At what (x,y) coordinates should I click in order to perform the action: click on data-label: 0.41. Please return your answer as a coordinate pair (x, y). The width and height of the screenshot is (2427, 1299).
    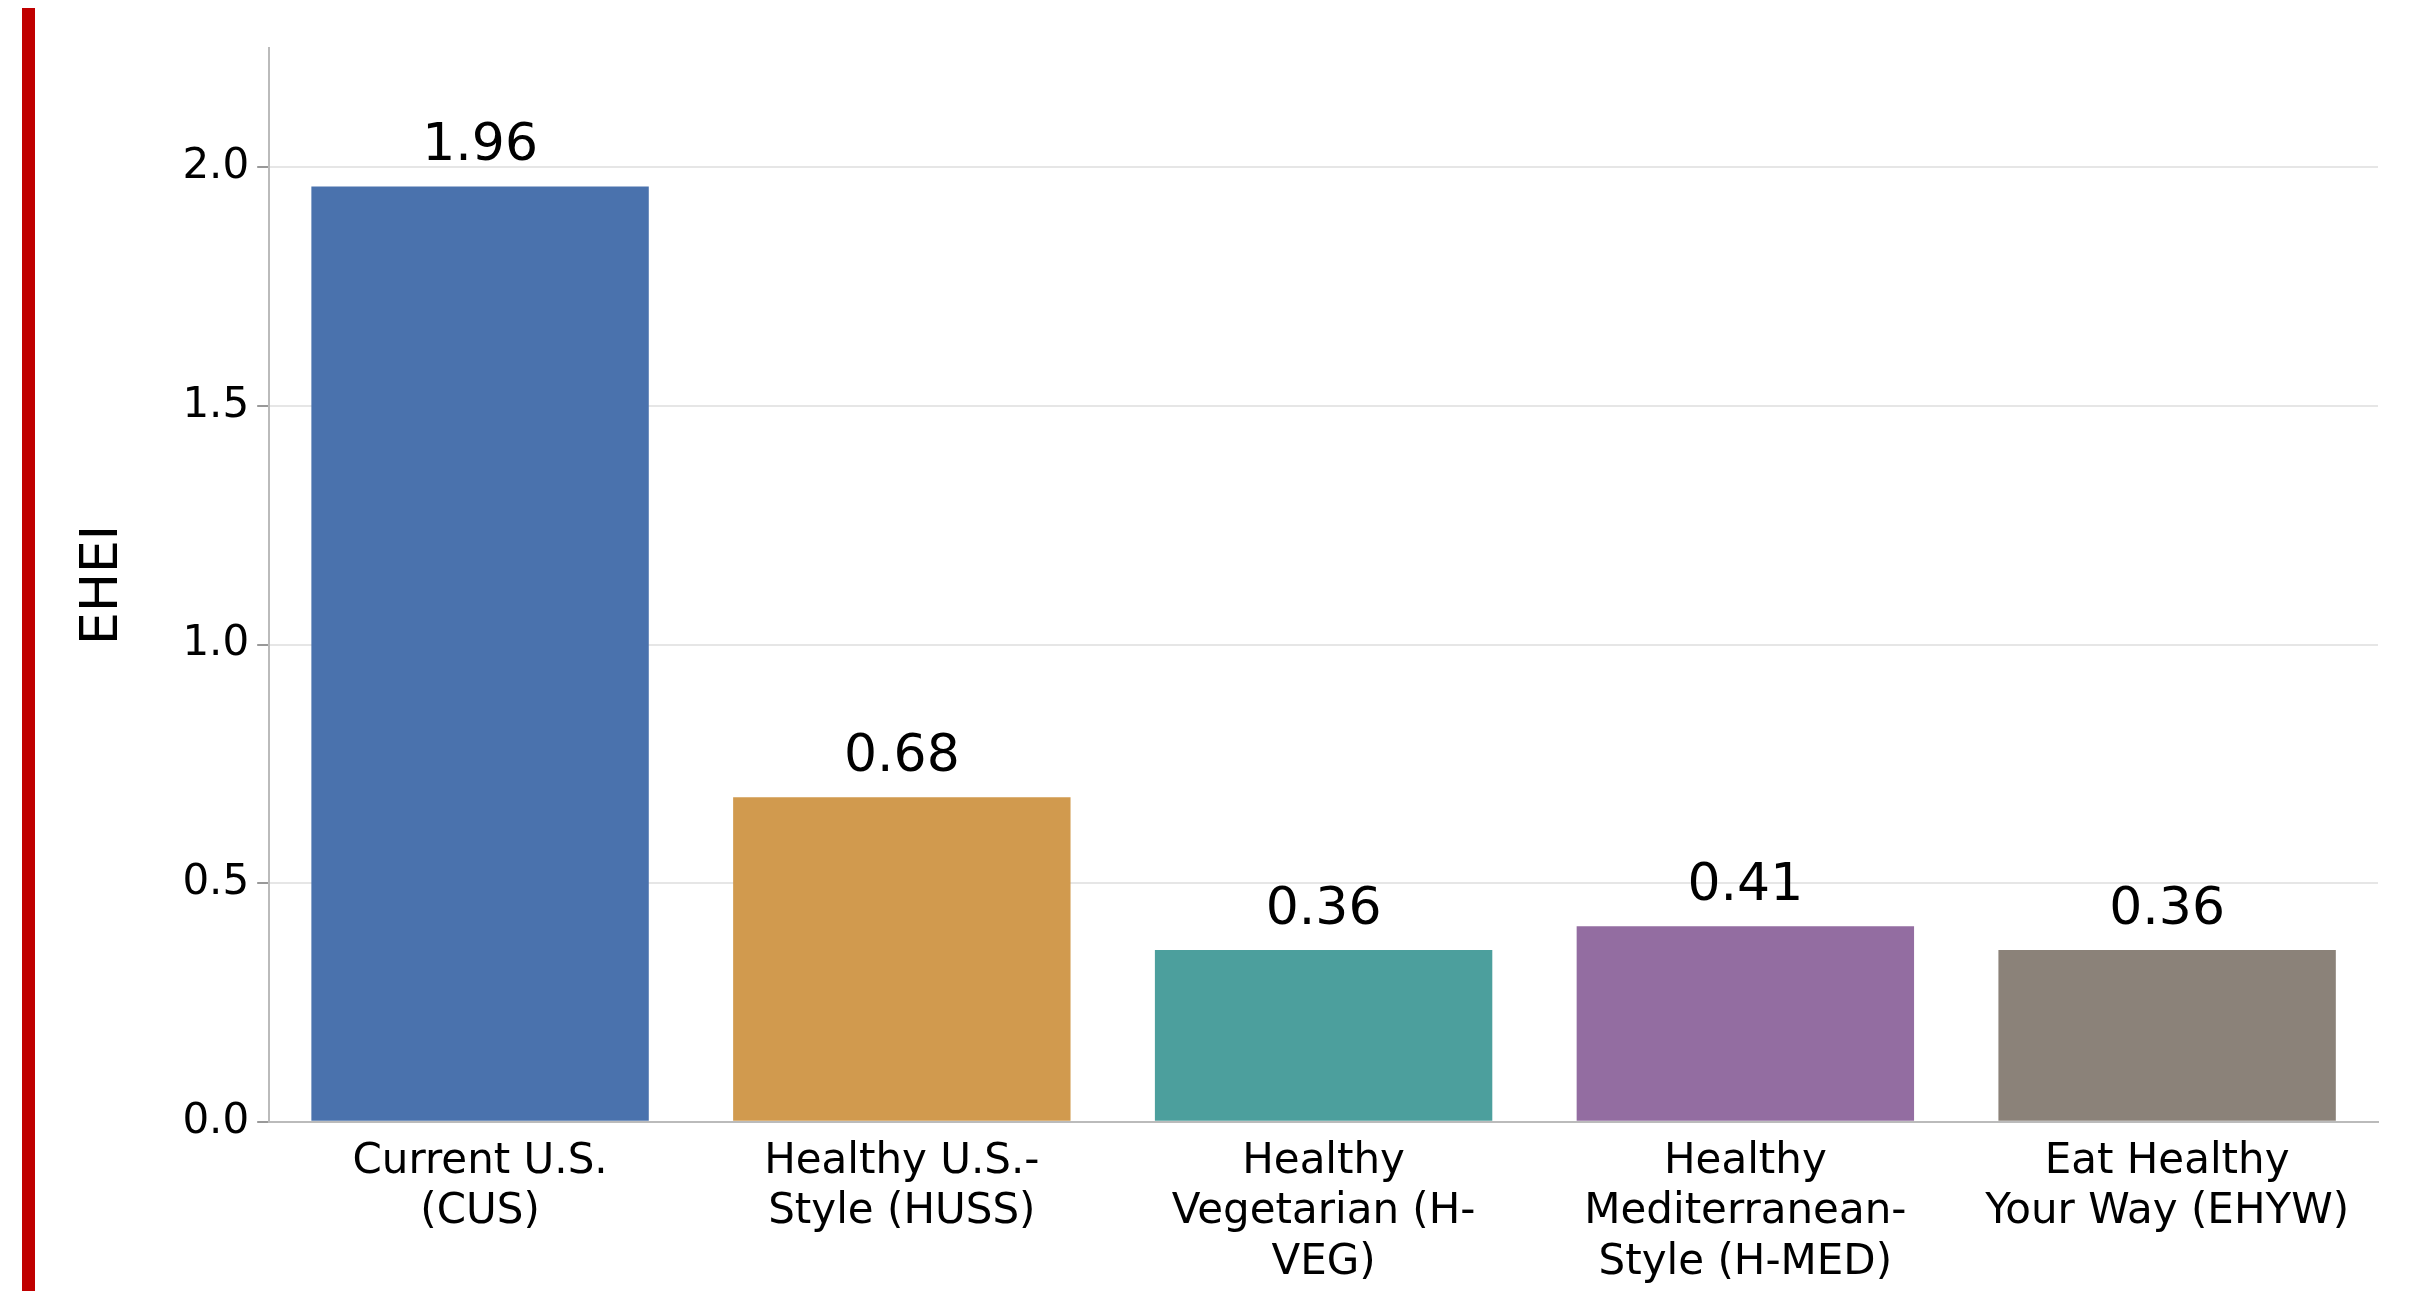
    Looking at the image, I should click on (1745, 881).